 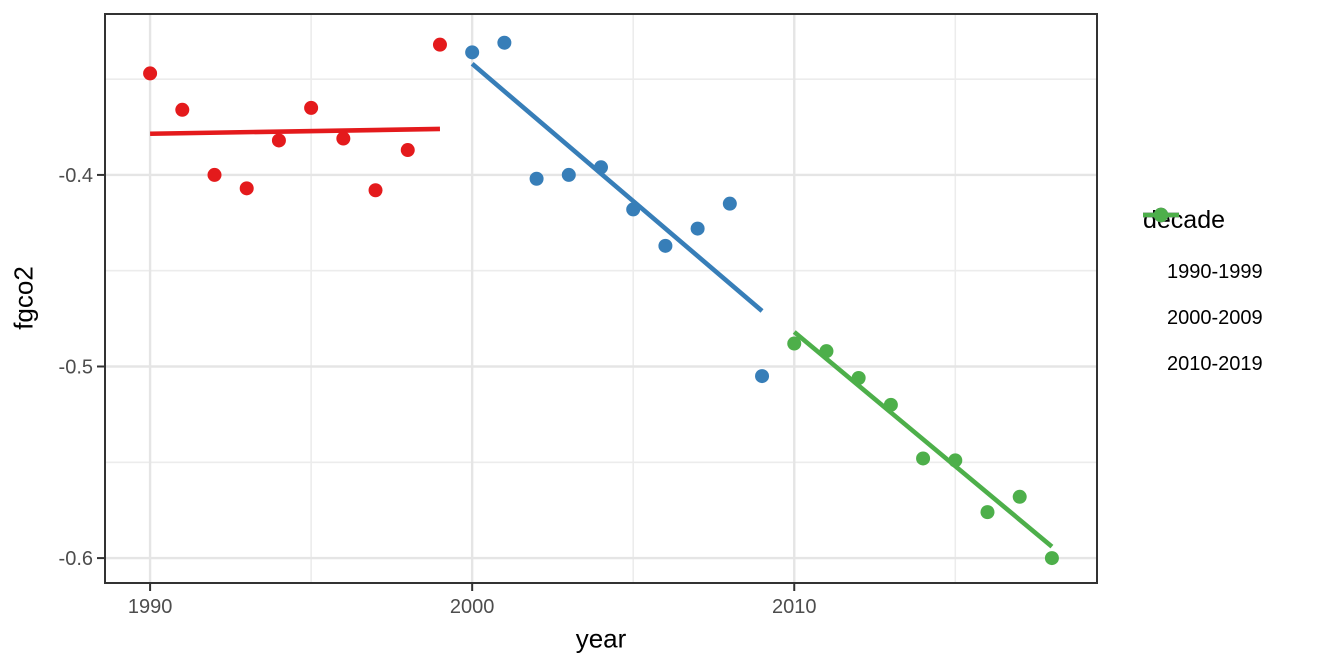 What do you see at coordinates (76, 368) in the screenshot?
I see `y-tick-label: -0.5` at bounding box center [76, 368].